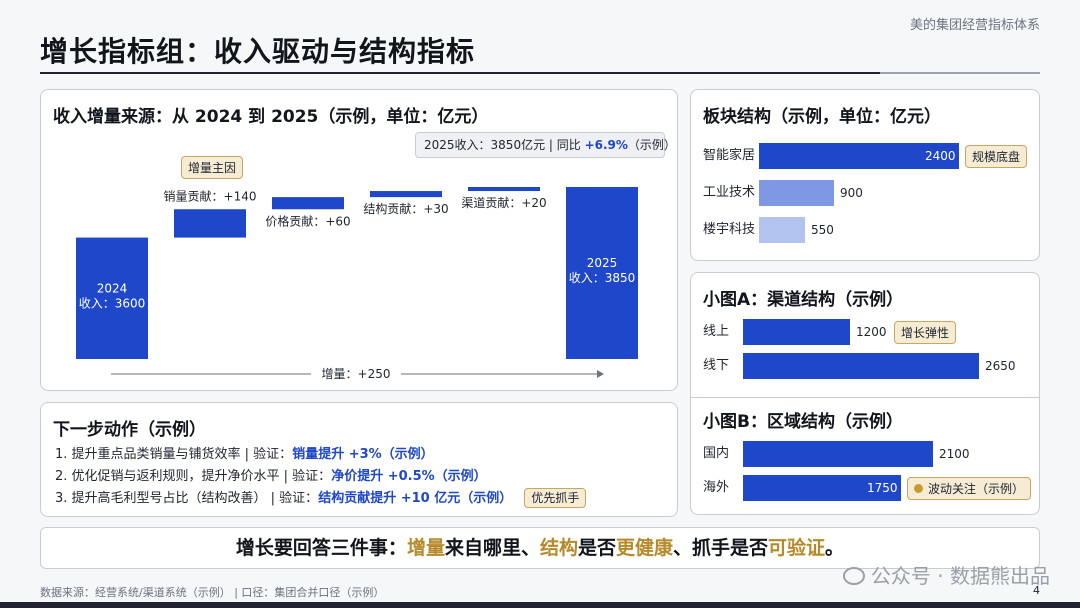 The height and width of the screenshot is (608, 1080). Describe the element at coordinates (356, 374) in the screenshot. I see `total-increase-label: 增量：+250` at that location.